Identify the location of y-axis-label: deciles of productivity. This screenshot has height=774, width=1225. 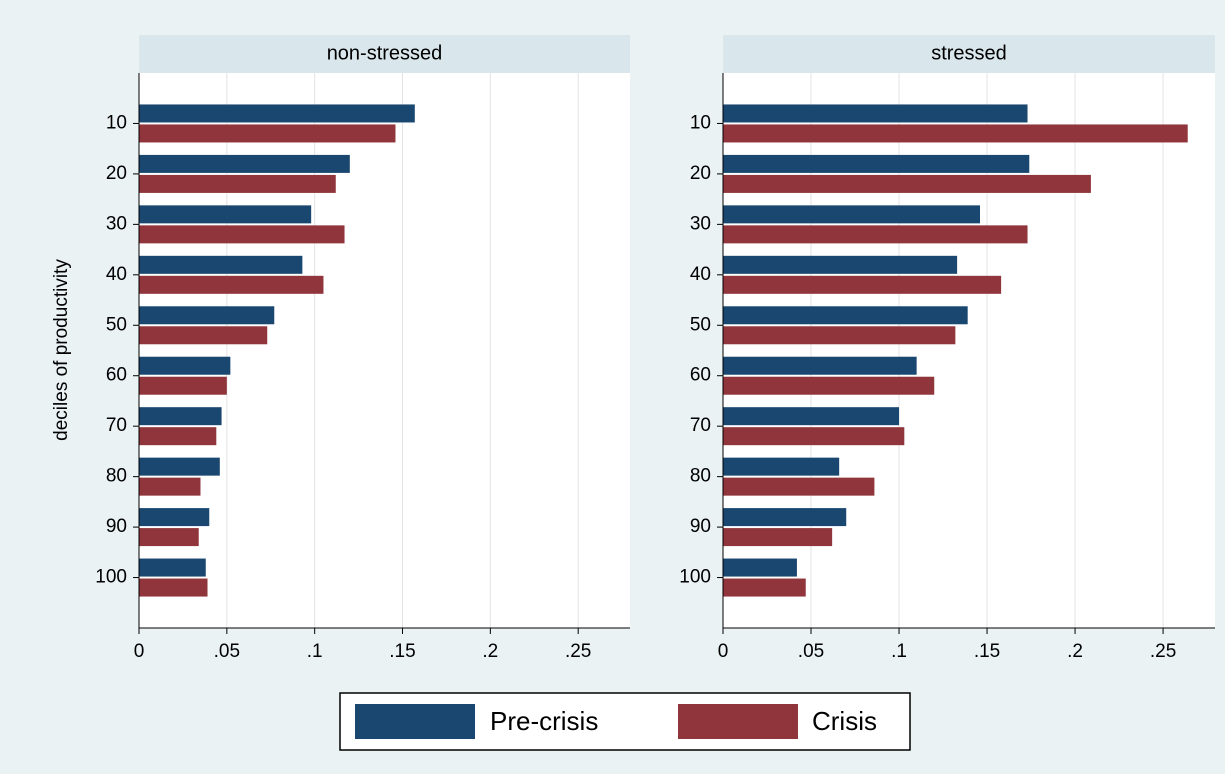
(61, 350).